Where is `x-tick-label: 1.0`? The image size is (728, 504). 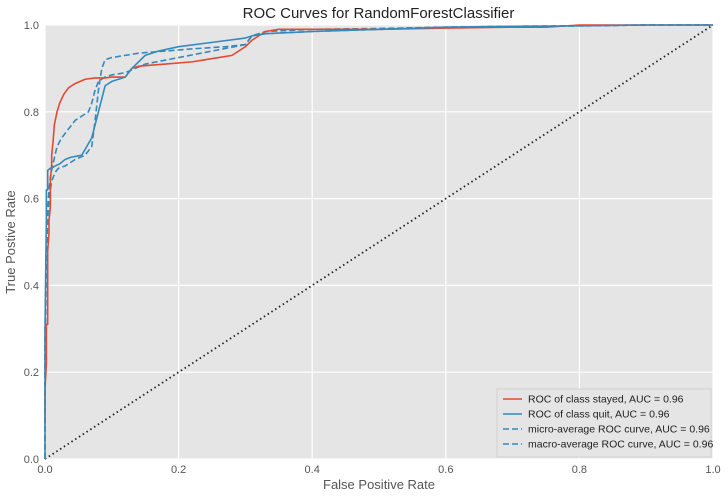
x-tick-label: 1.0 is located at coordinates (712, 470).